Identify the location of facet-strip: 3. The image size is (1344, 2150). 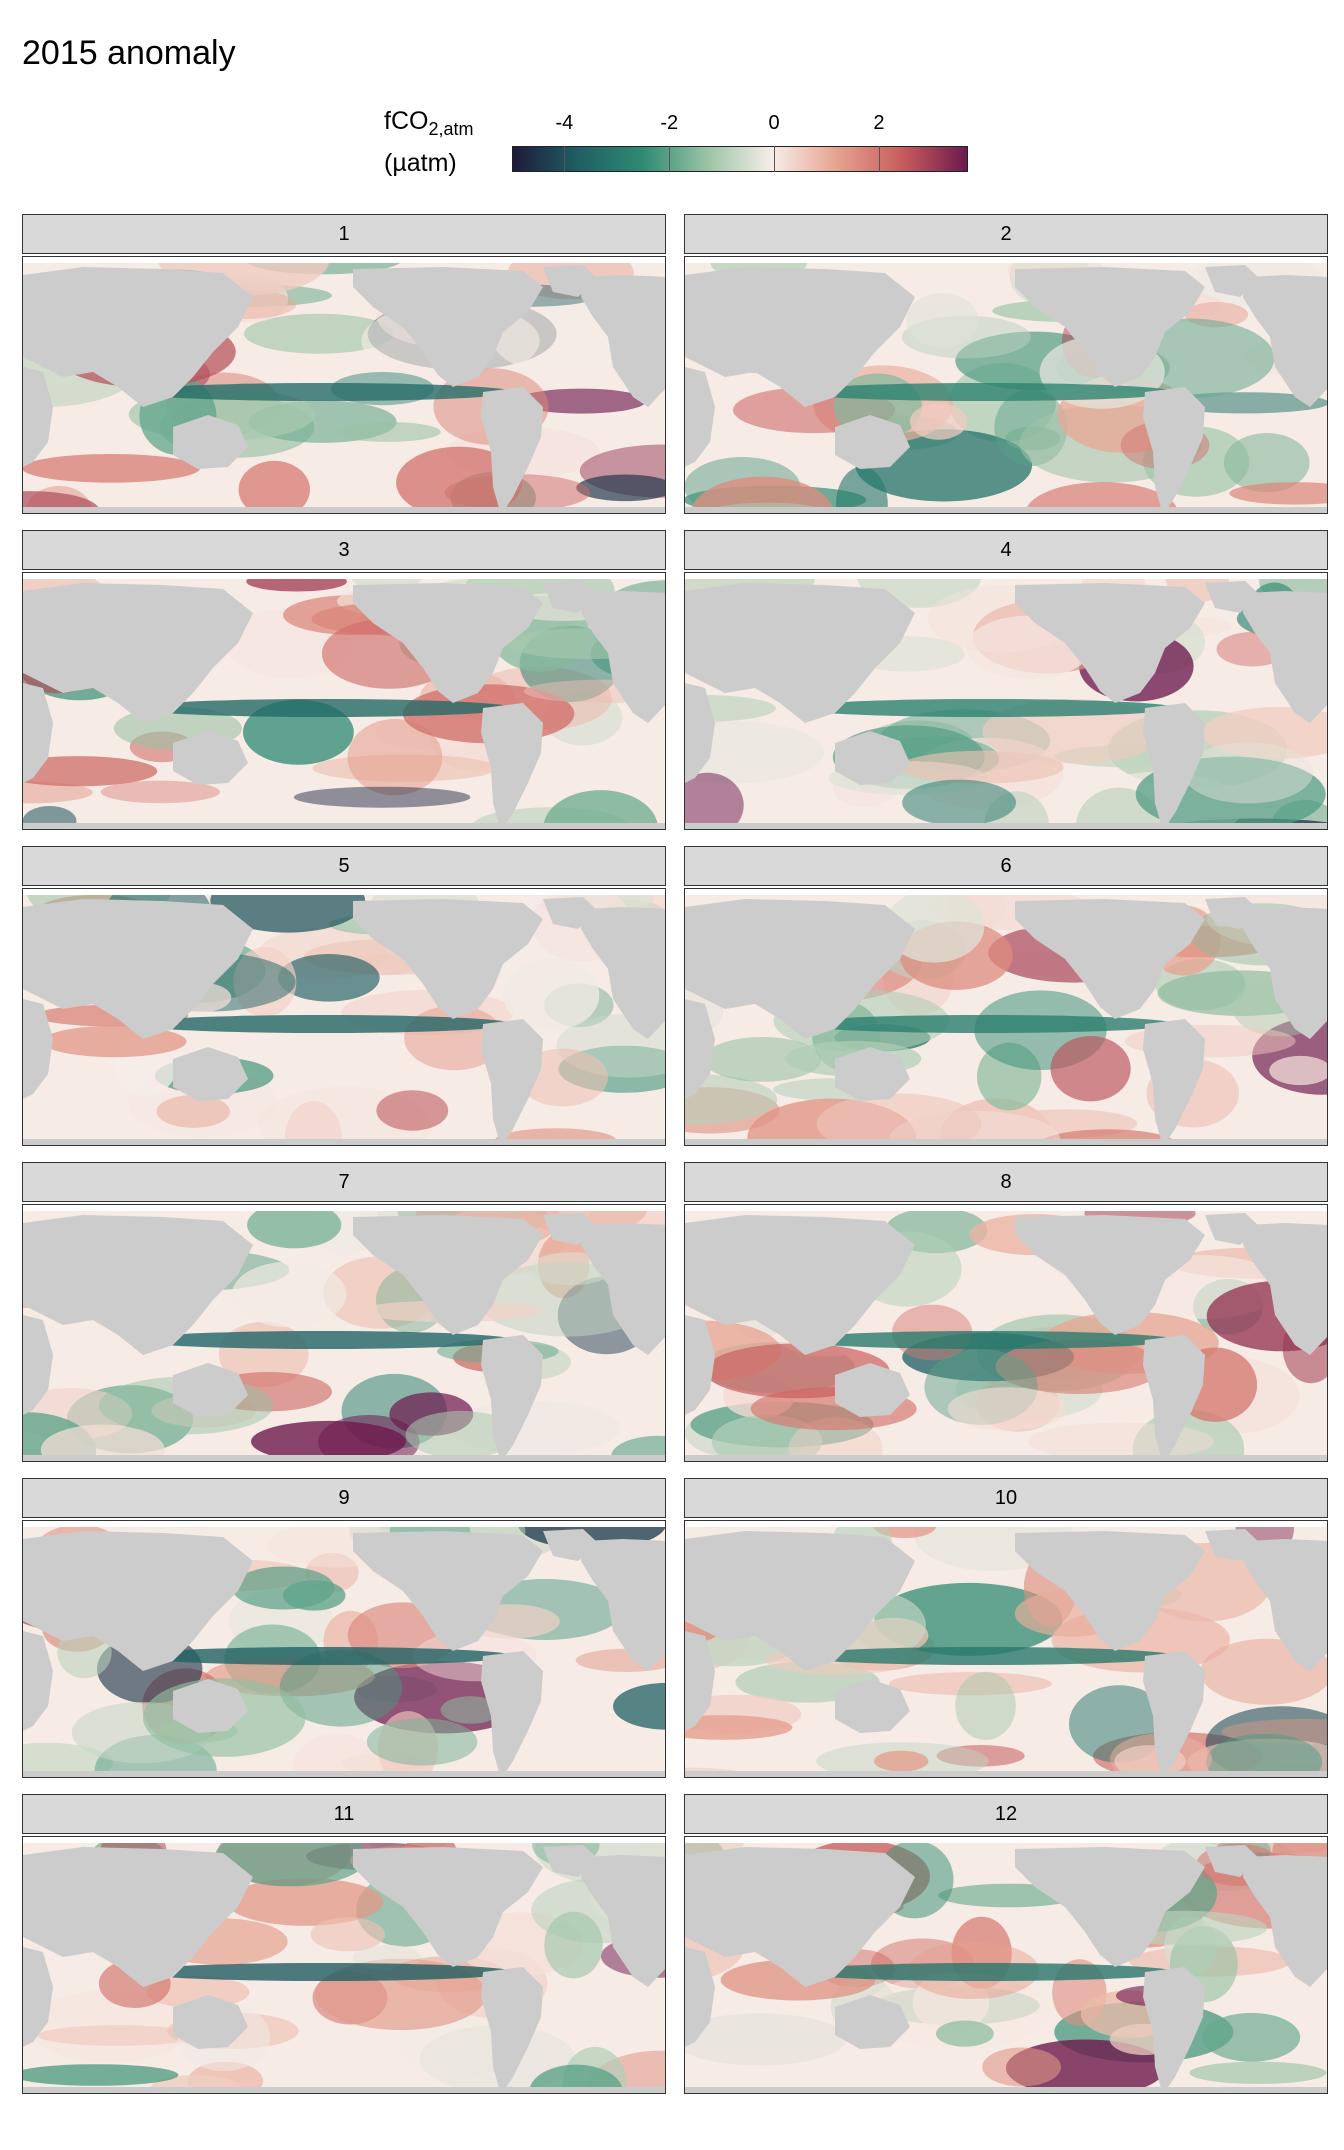
(344, 550).